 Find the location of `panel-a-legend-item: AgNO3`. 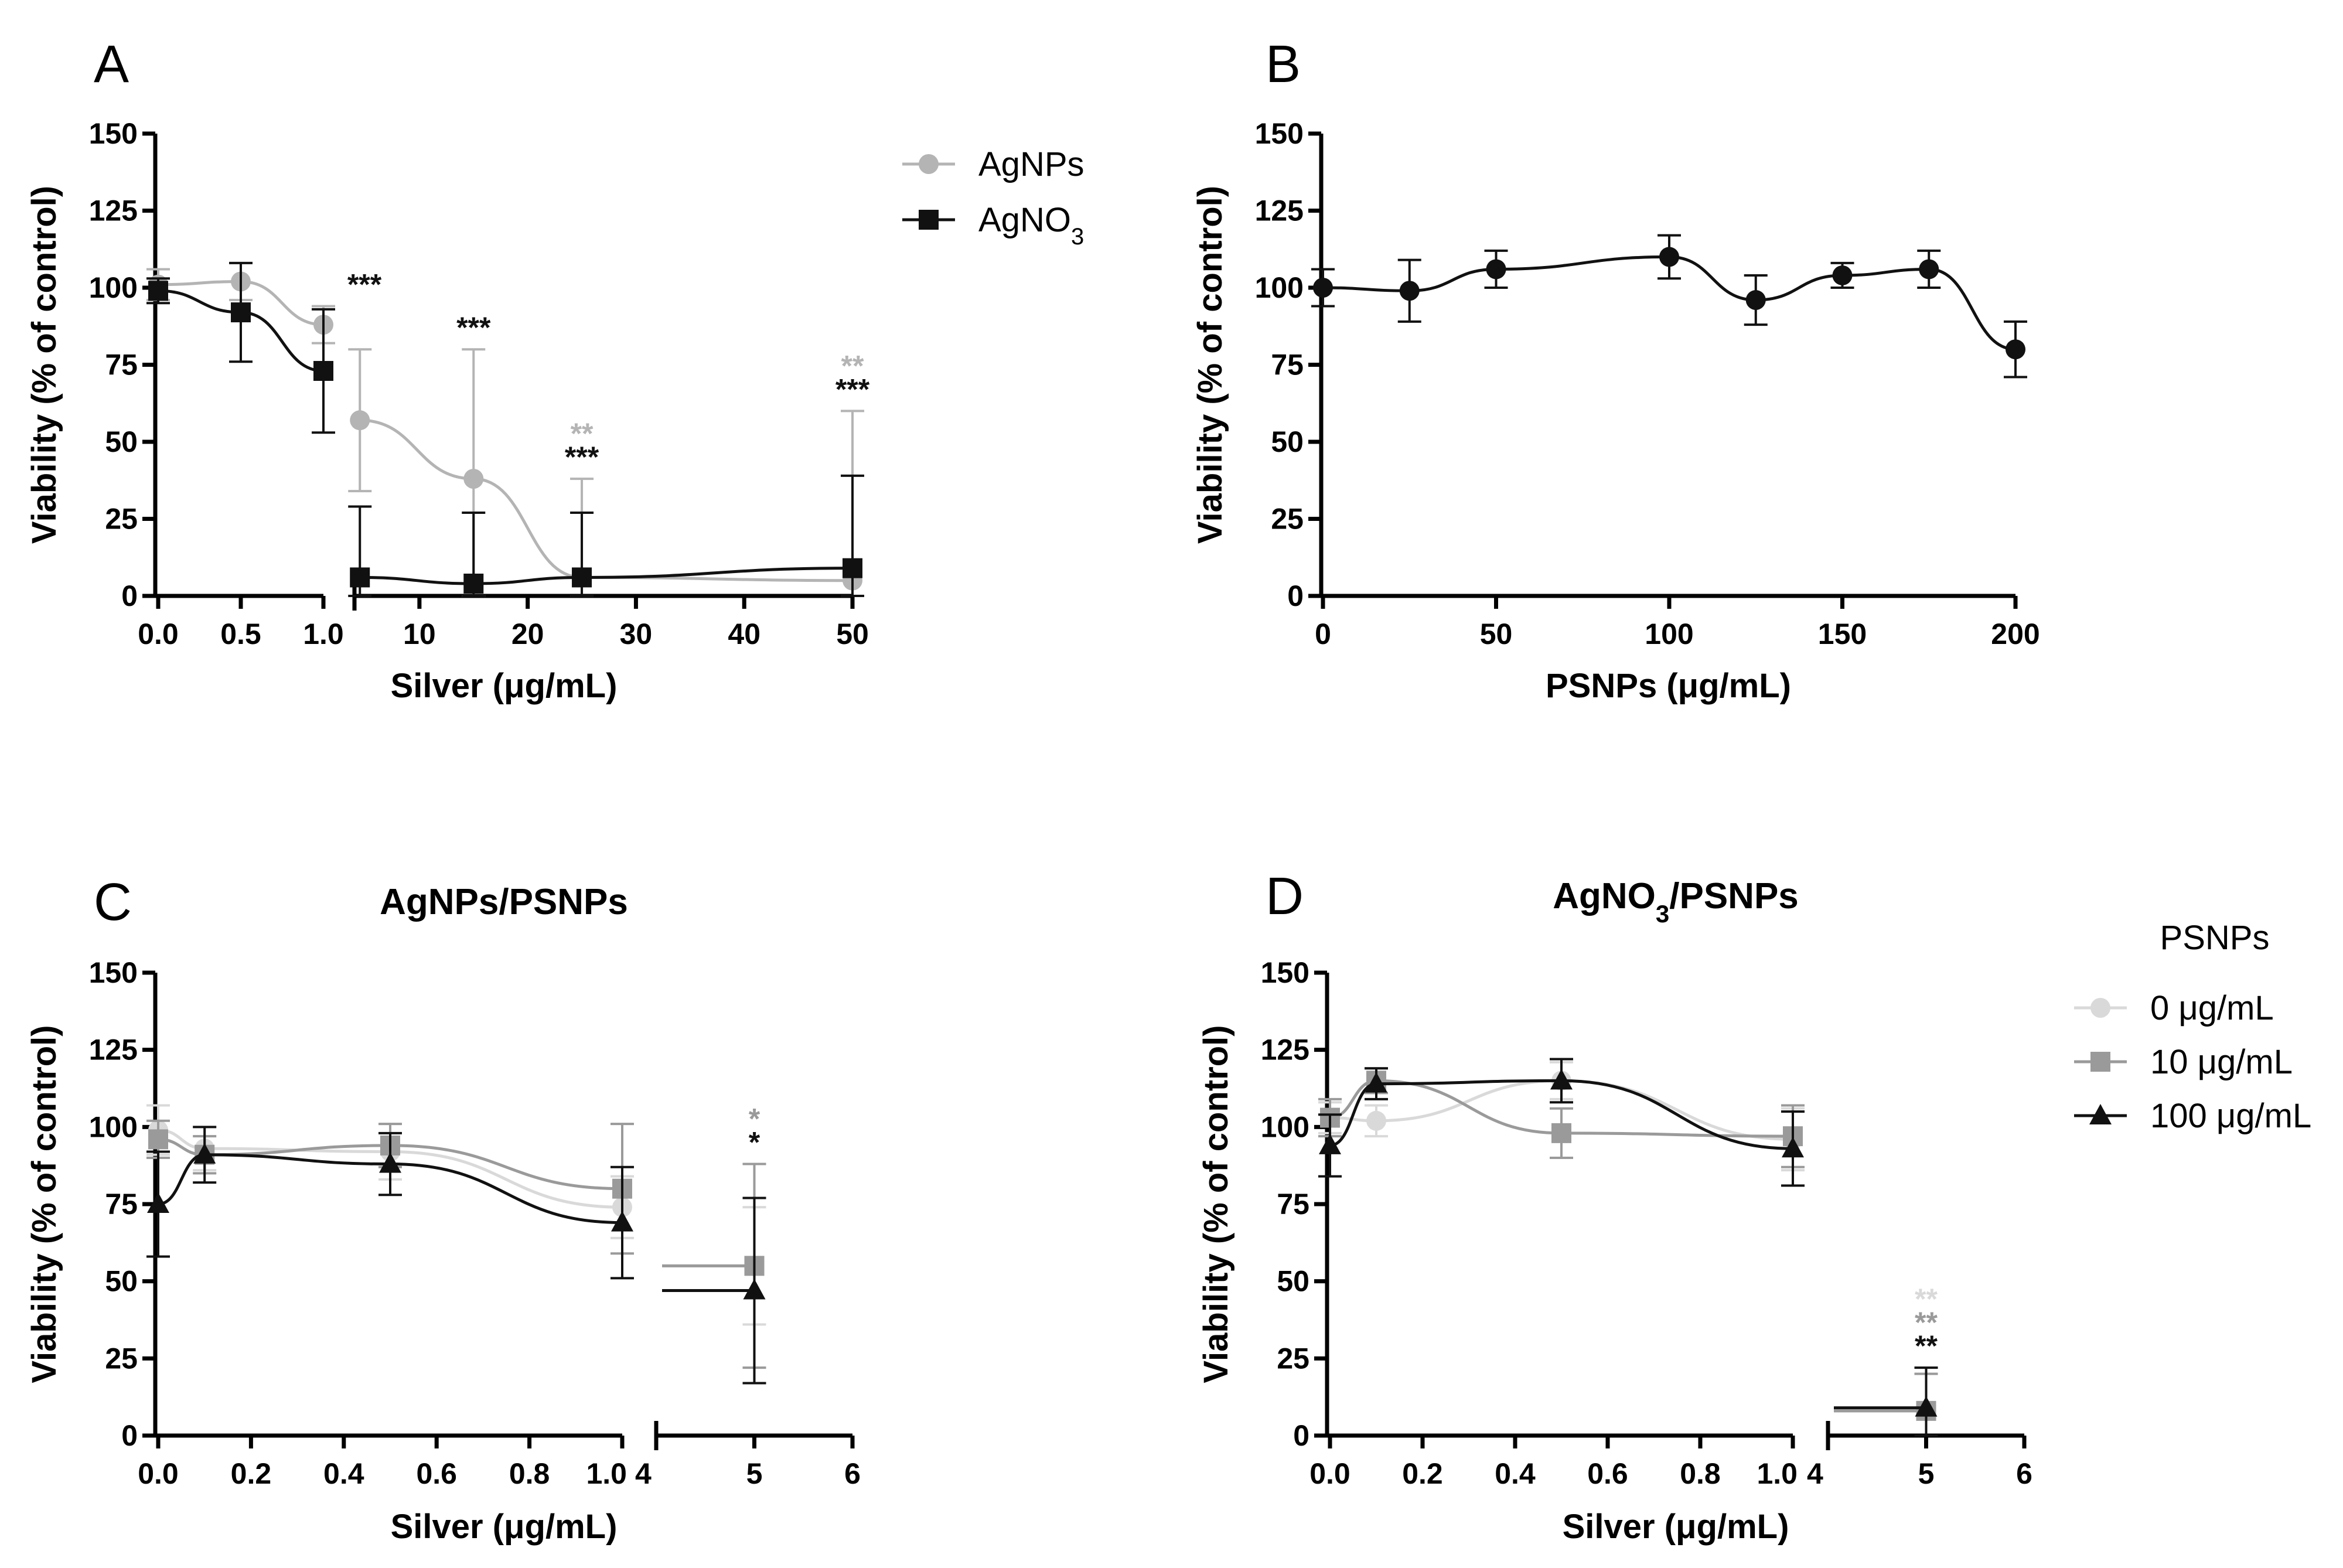

panel-a-legend-item: AgNO3 is located at coordinates (993, 225).